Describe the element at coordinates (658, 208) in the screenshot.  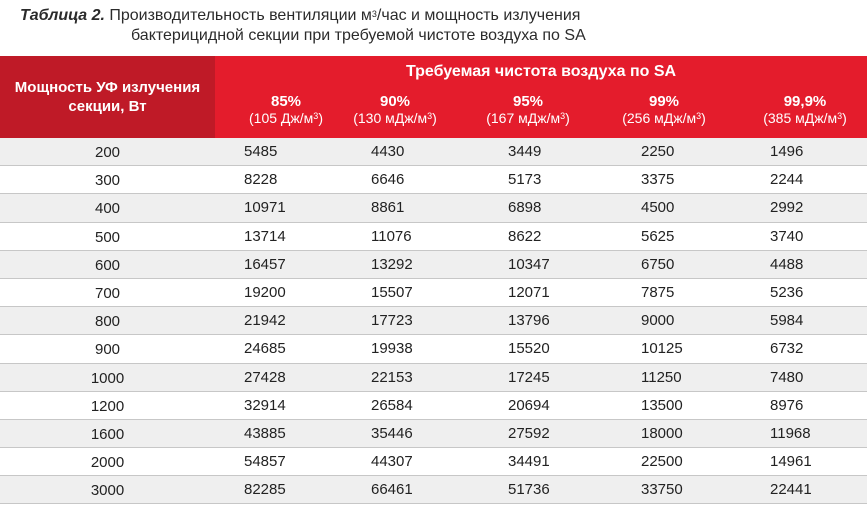
I see `airflow-cell: 4500` at that location.